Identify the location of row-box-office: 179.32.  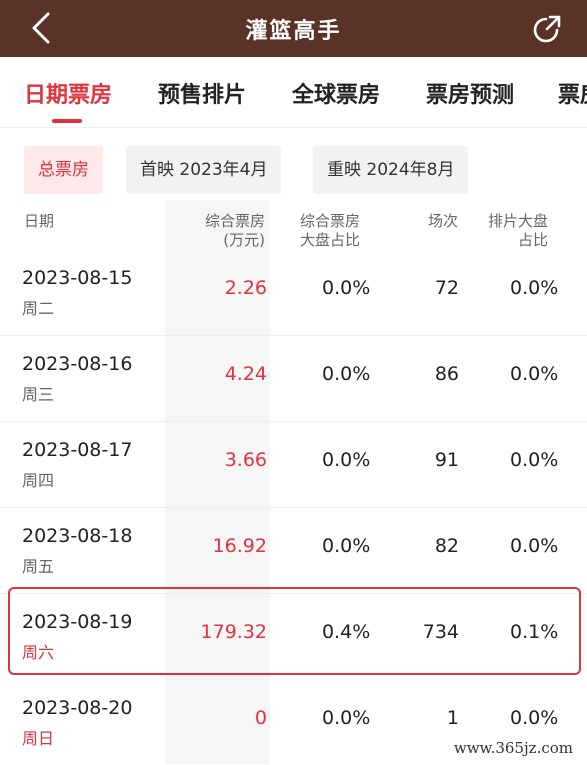
(233, 632).